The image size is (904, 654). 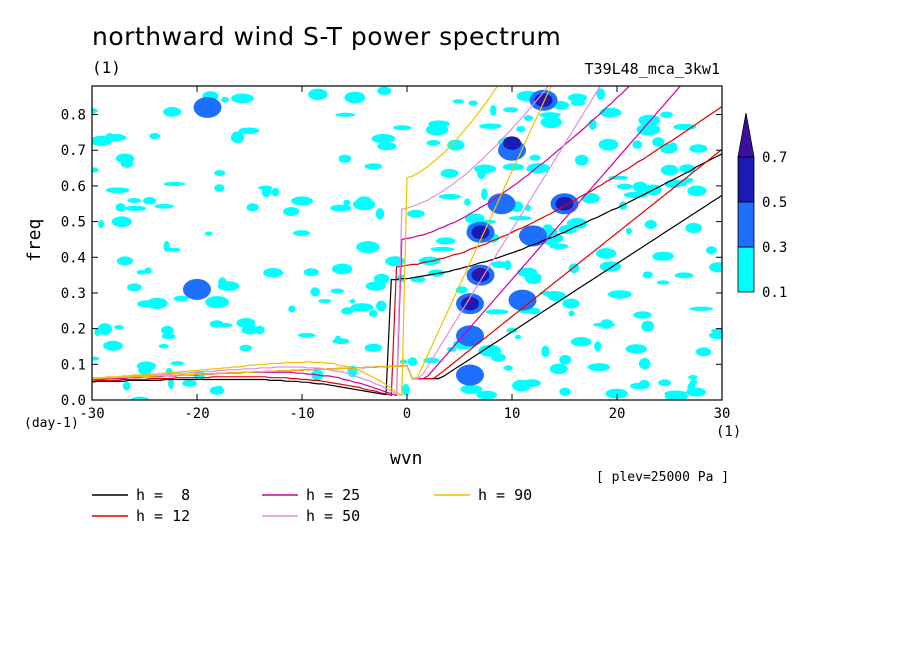 What do you see at coordinates (407, 414) in the screenshot?
I see `x-tick-label: 0` at bounding box center [407, 414].